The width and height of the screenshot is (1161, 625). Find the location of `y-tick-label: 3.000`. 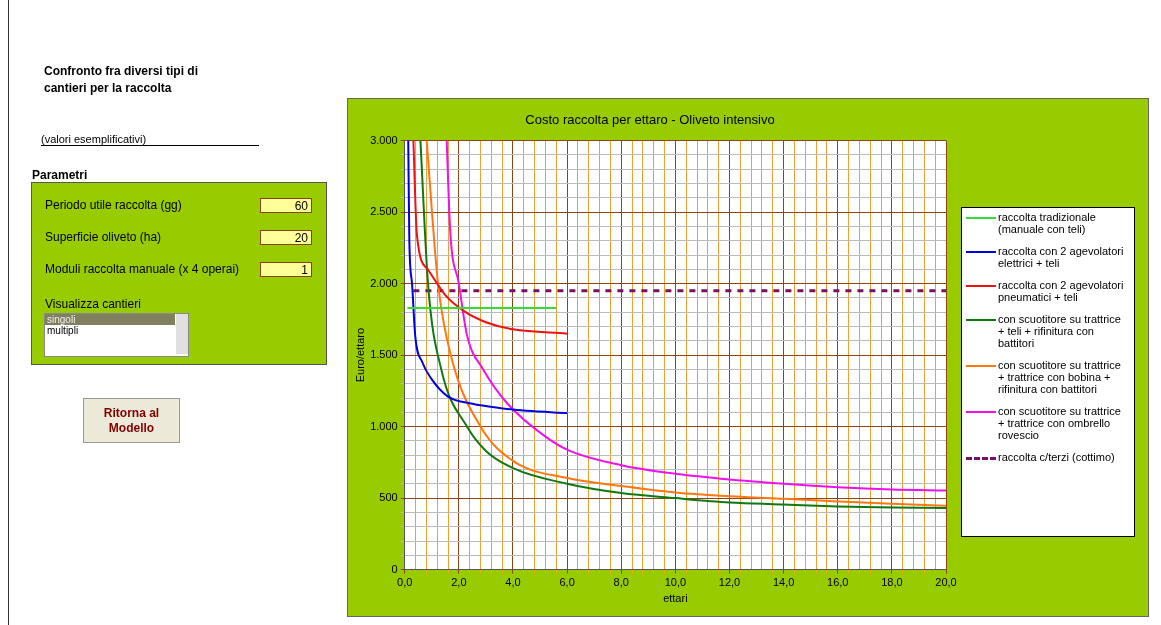

y-tick-label: 3.000 is located at coordinates (384, 139).